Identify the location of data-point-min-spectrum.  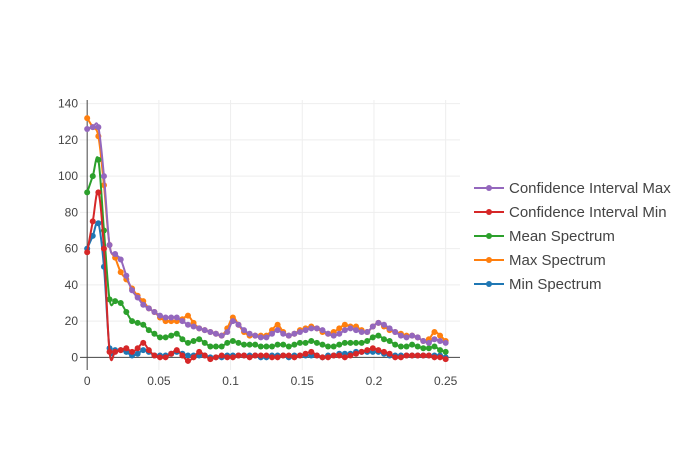
(143, 350).